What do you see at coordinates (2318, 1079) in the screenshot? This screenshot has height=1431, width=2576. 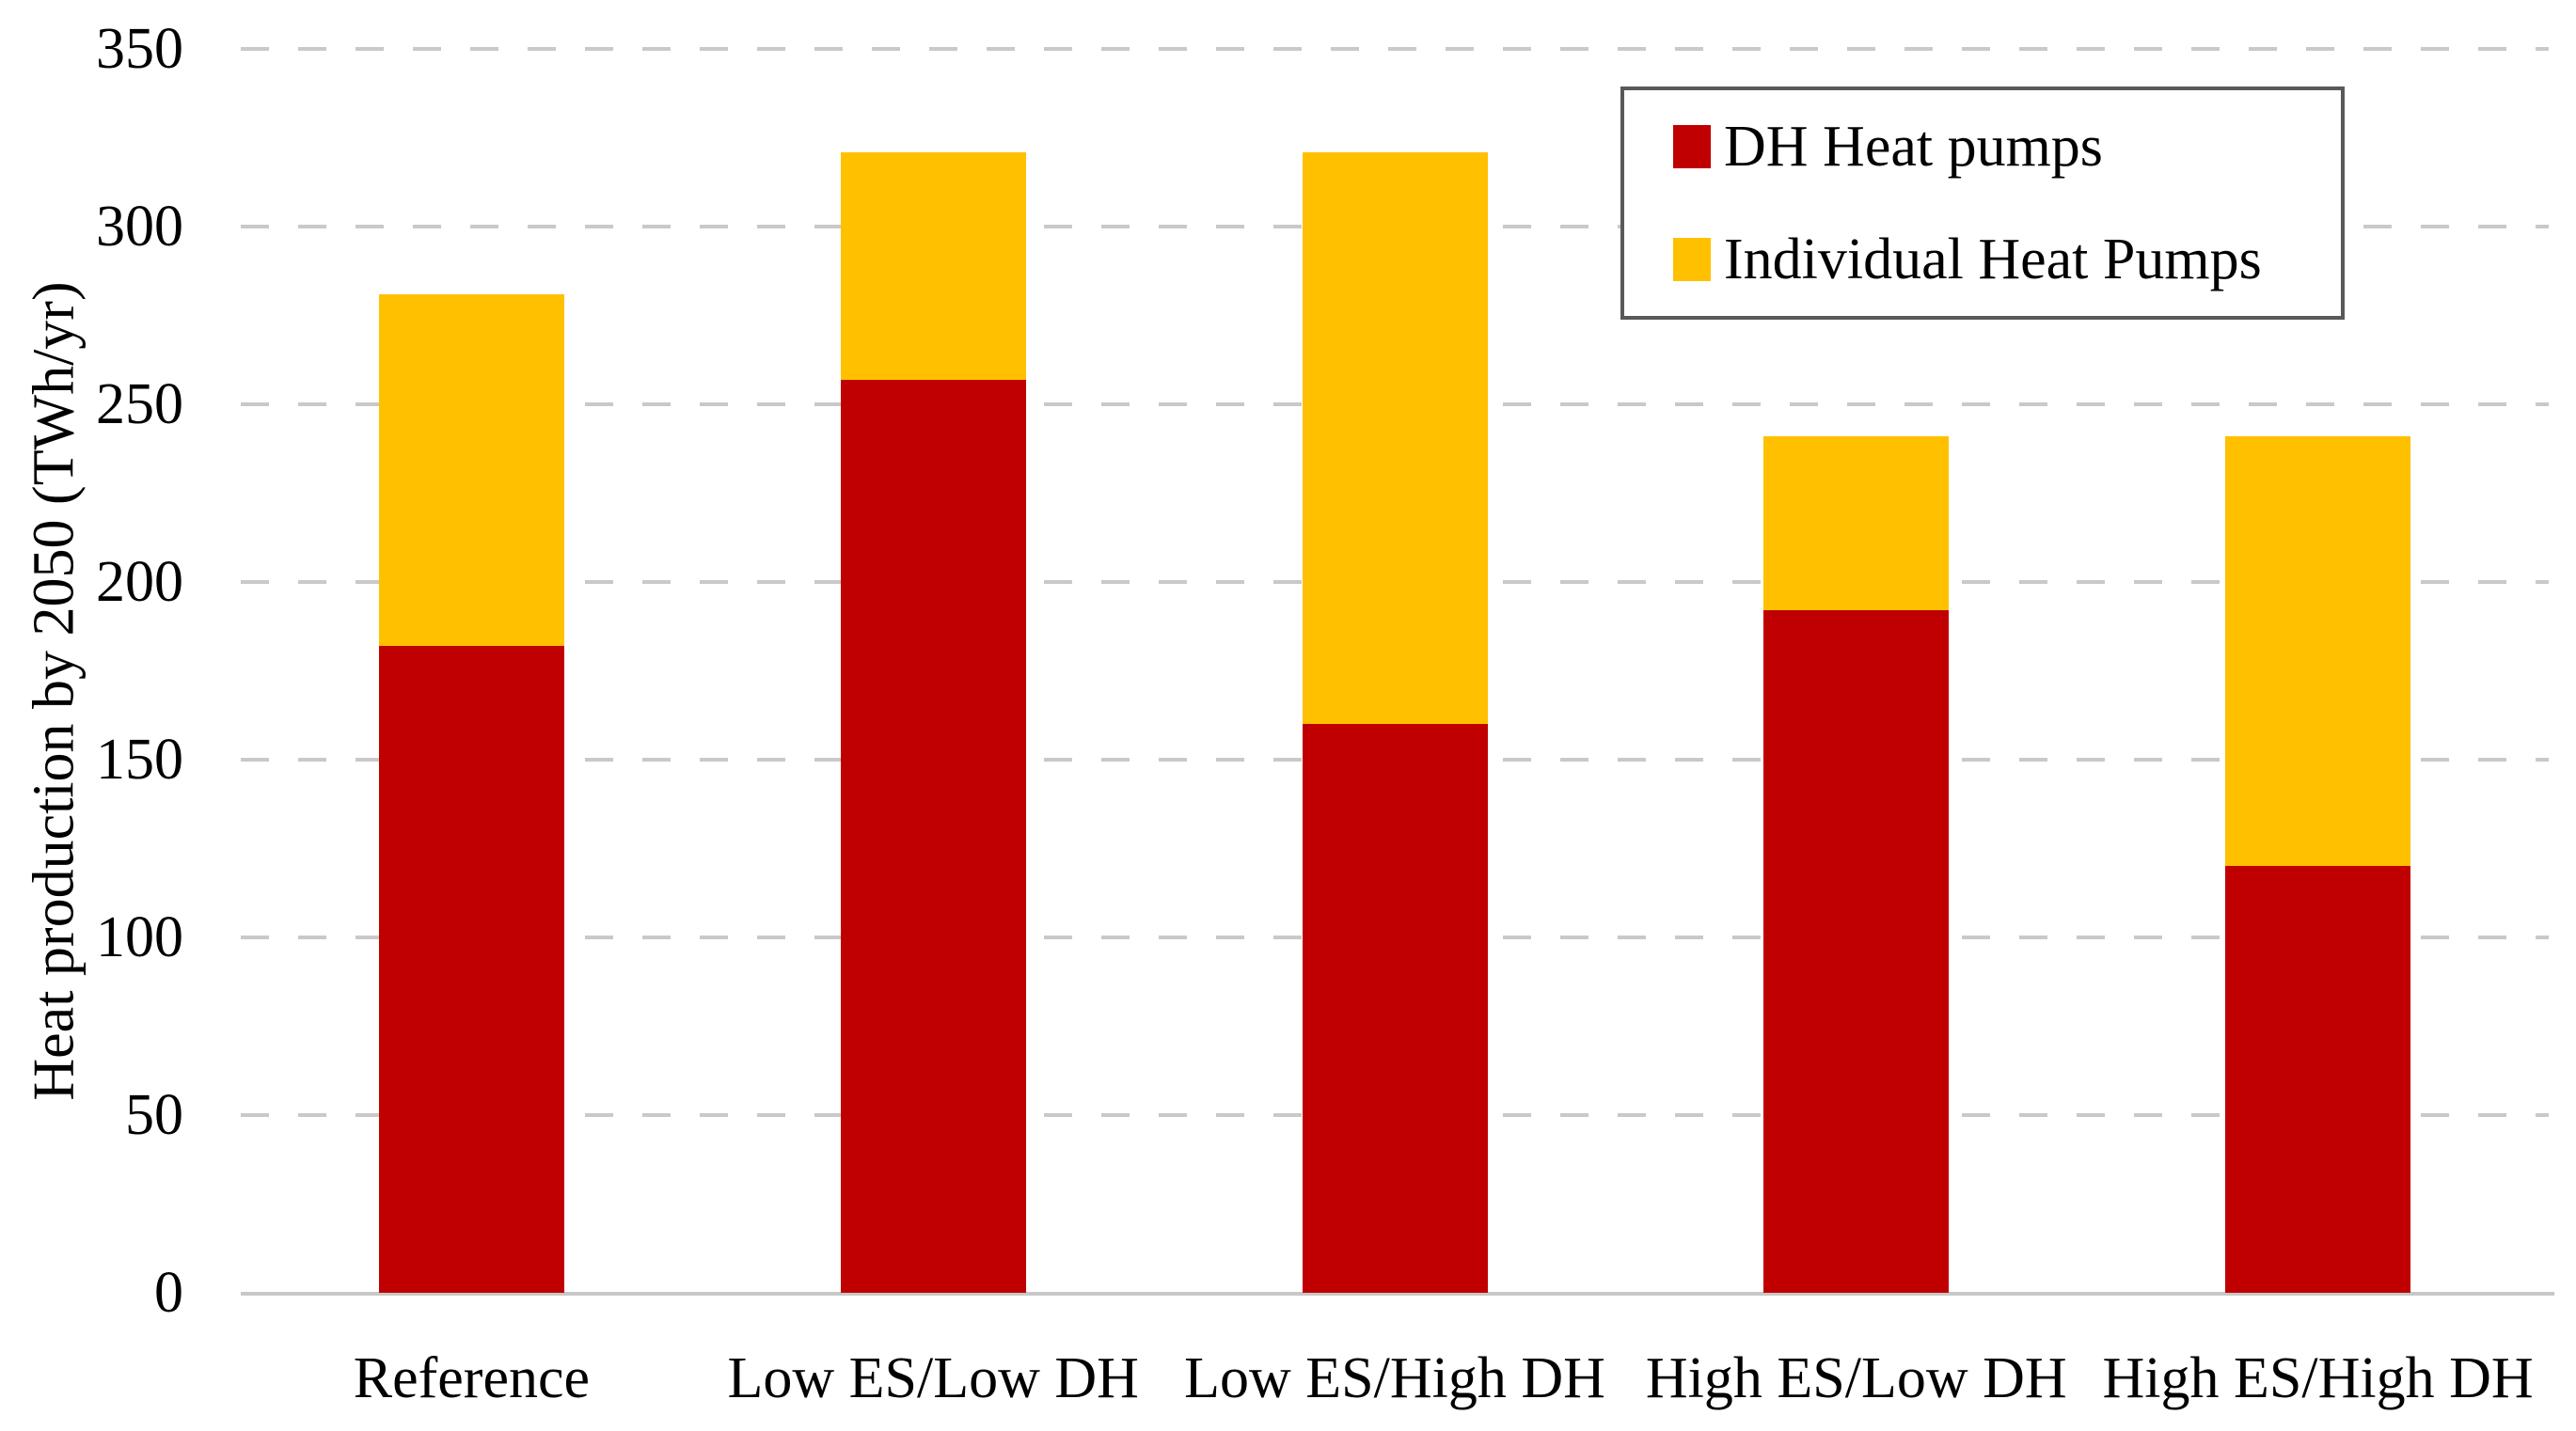 I see `bar-high-es-high-dh-dh-heat-pumps` at bounding box center [2318, 1079].